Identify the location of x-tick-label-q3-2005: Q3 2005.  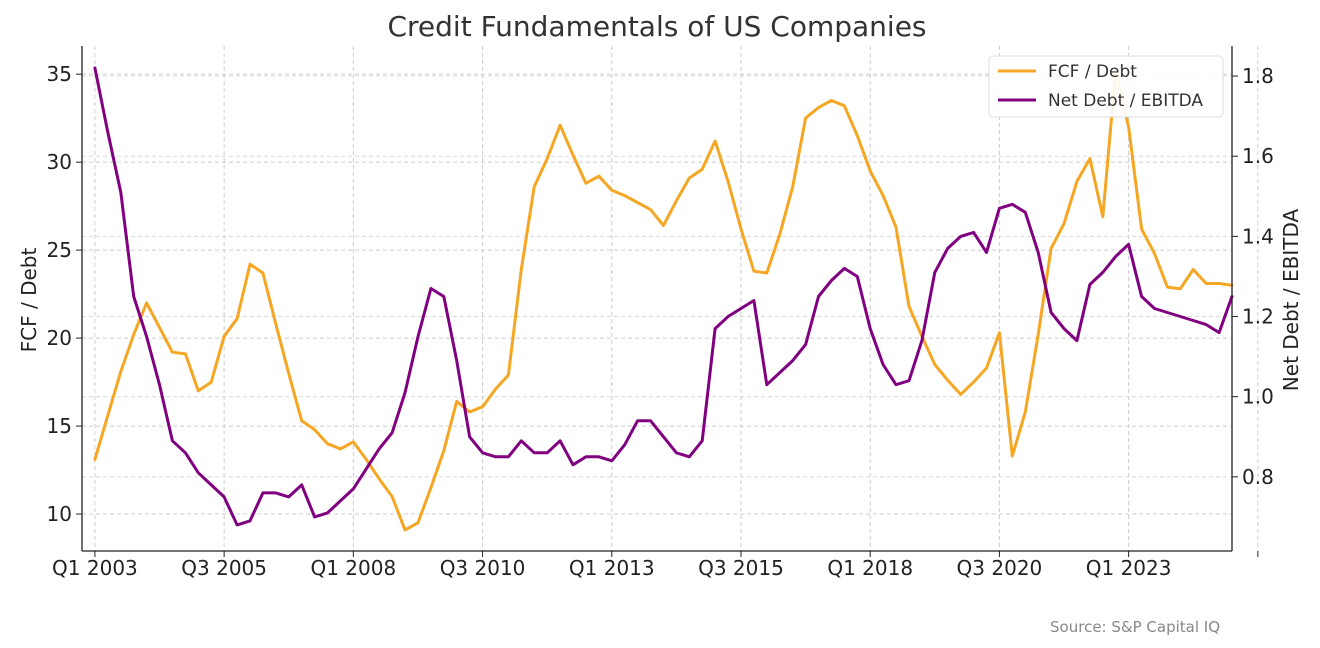
(224, 568).